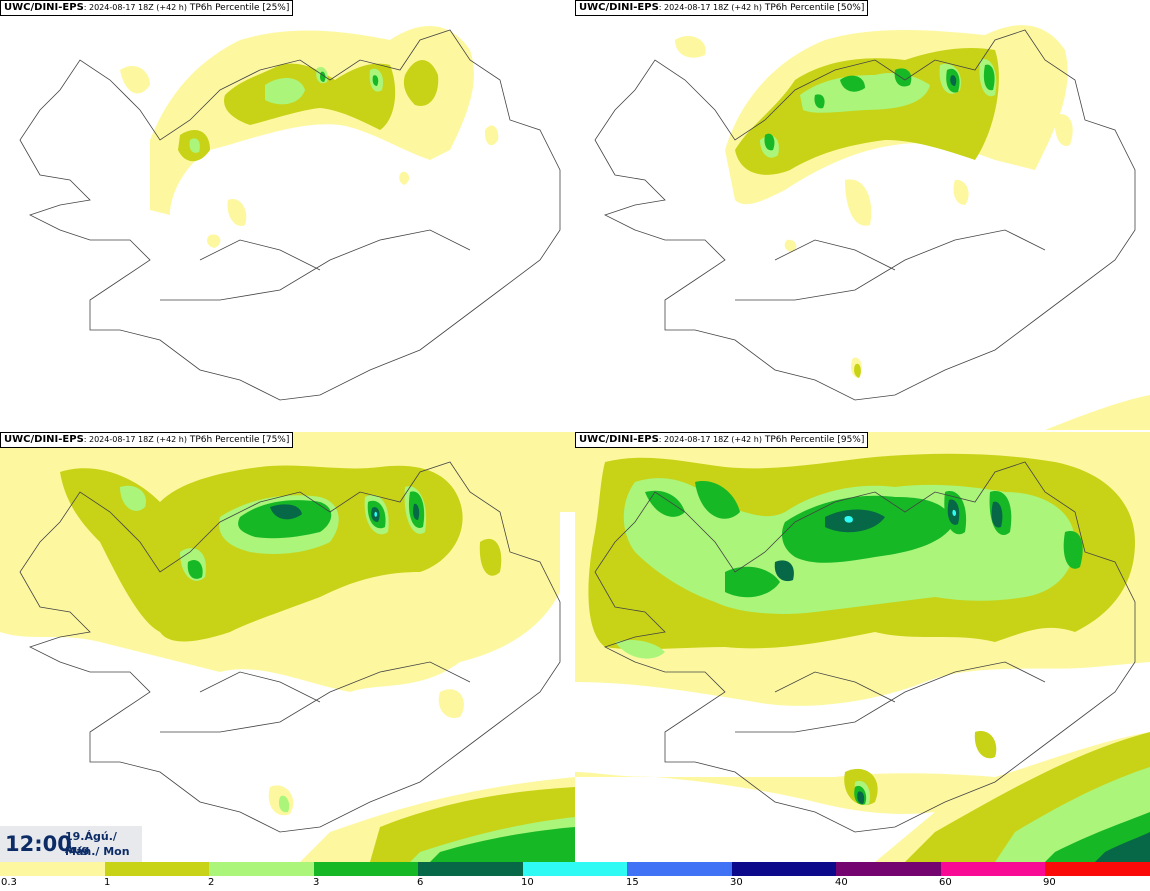  I want to click on legend-tick: 3, so click(316, 882).